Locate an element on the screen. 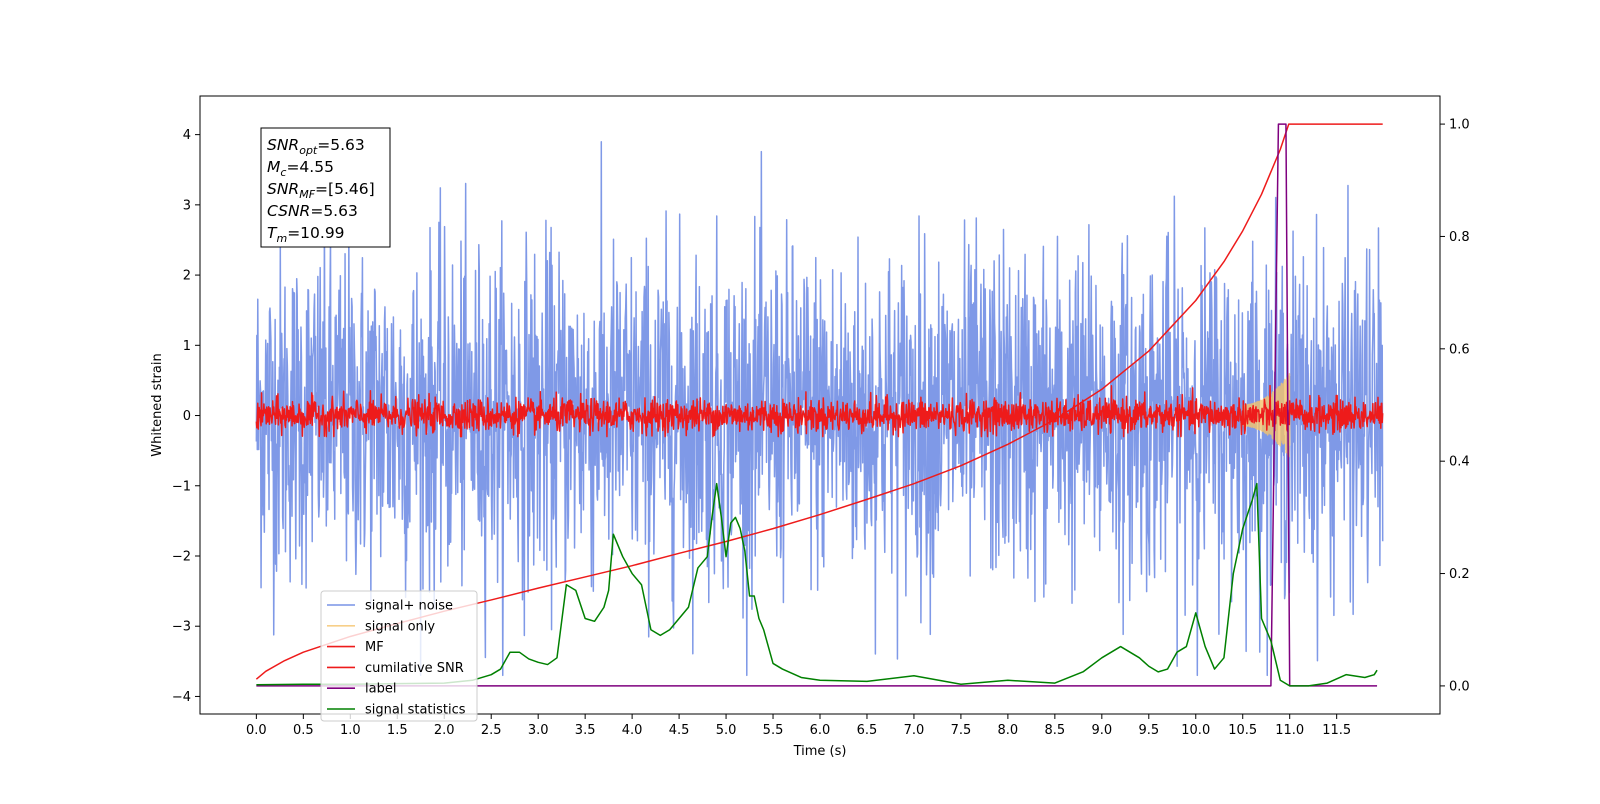 The width and height of the screenshot is (1600, 804). x-tick-label: 9.5 is located at coordinates (1148, 730).